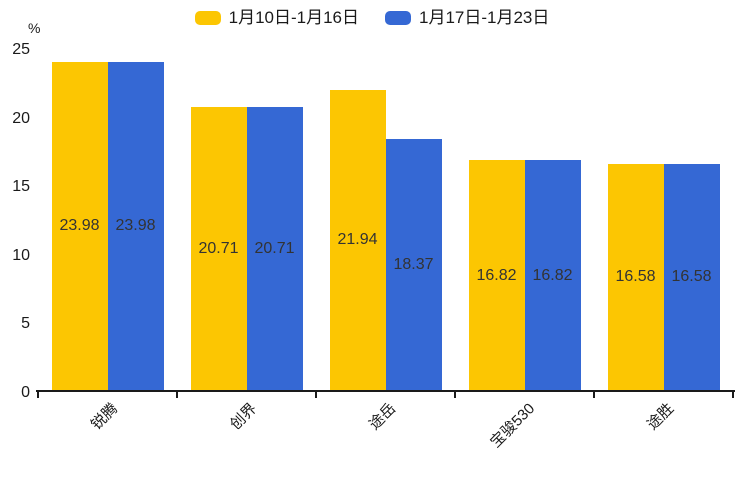 This screenshot has width=744, height=496. Describe the element at coordinates (484, 17) in the screenshot. I see `legend-label: 1月17日-1月23日` at that location.